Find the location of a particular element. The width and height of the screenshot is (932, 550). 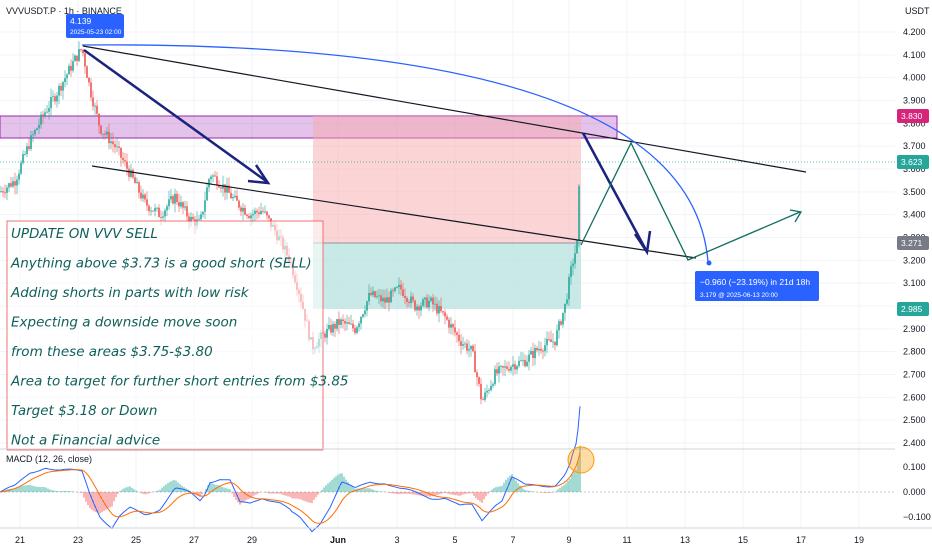

price-tick-label: 3.900 is located at coordinates (914, 101).